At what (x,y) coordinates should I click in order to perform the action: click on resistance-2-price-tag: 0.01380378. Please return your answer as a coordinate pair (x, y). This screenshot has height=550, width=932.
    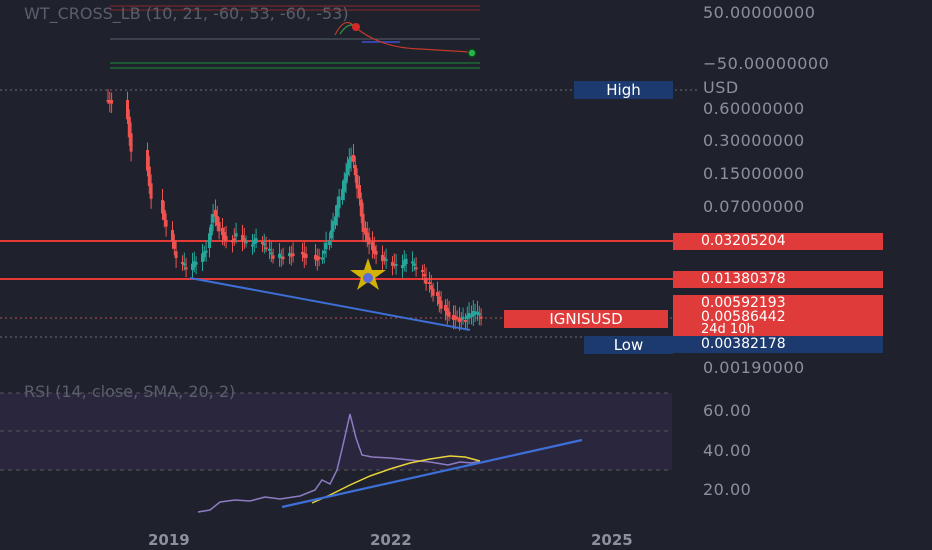
    Looking at the image, I should click on (778, 279).